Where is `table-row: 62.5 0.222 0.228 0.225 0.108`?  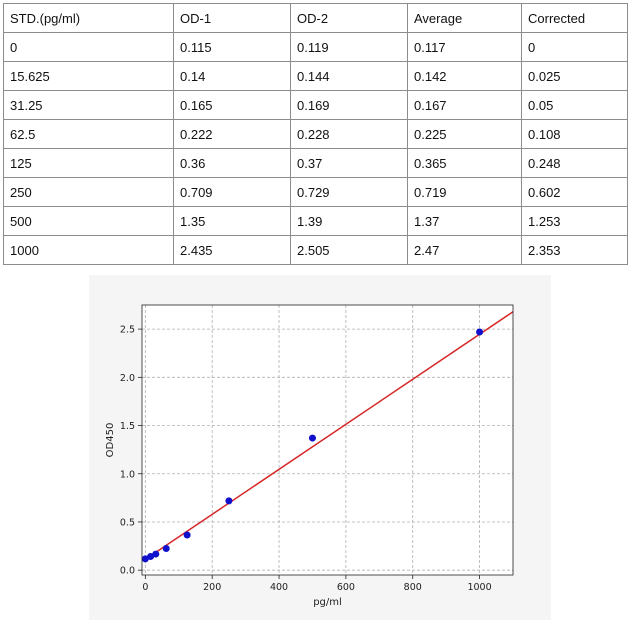
table-row: 62.5 0.222 0.228 0.225 0.108 is located at coordinates (315, 134).